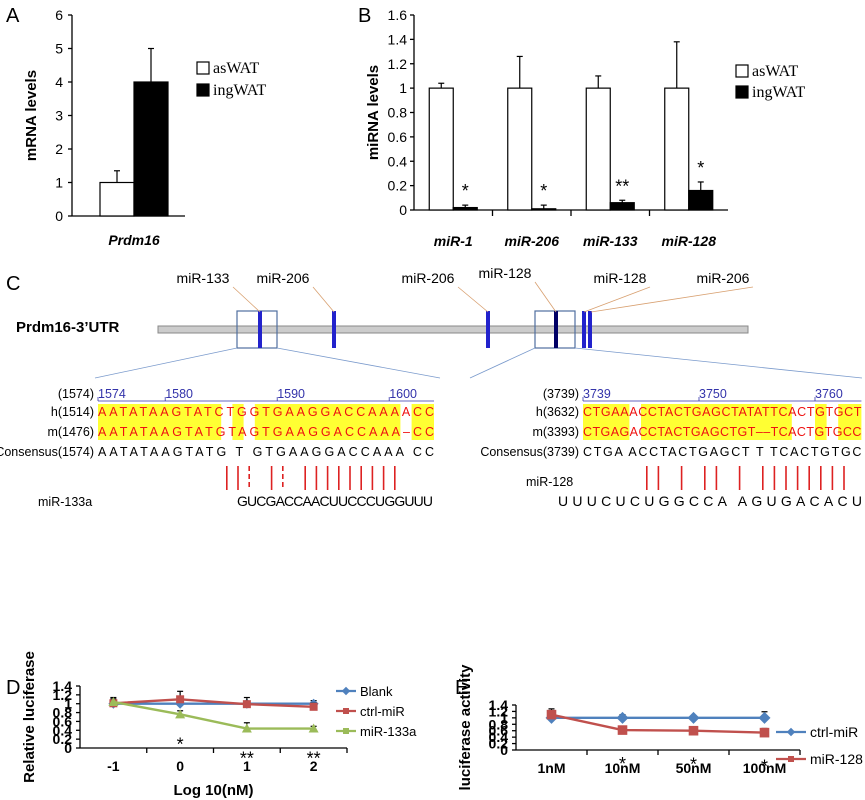 The width and height of the screenshot is (865, 800). What do you see at coordinates (72, 412) in the screenshot?
I see `alignment-row-label: h(1514)` at bounding box center [72, 412].